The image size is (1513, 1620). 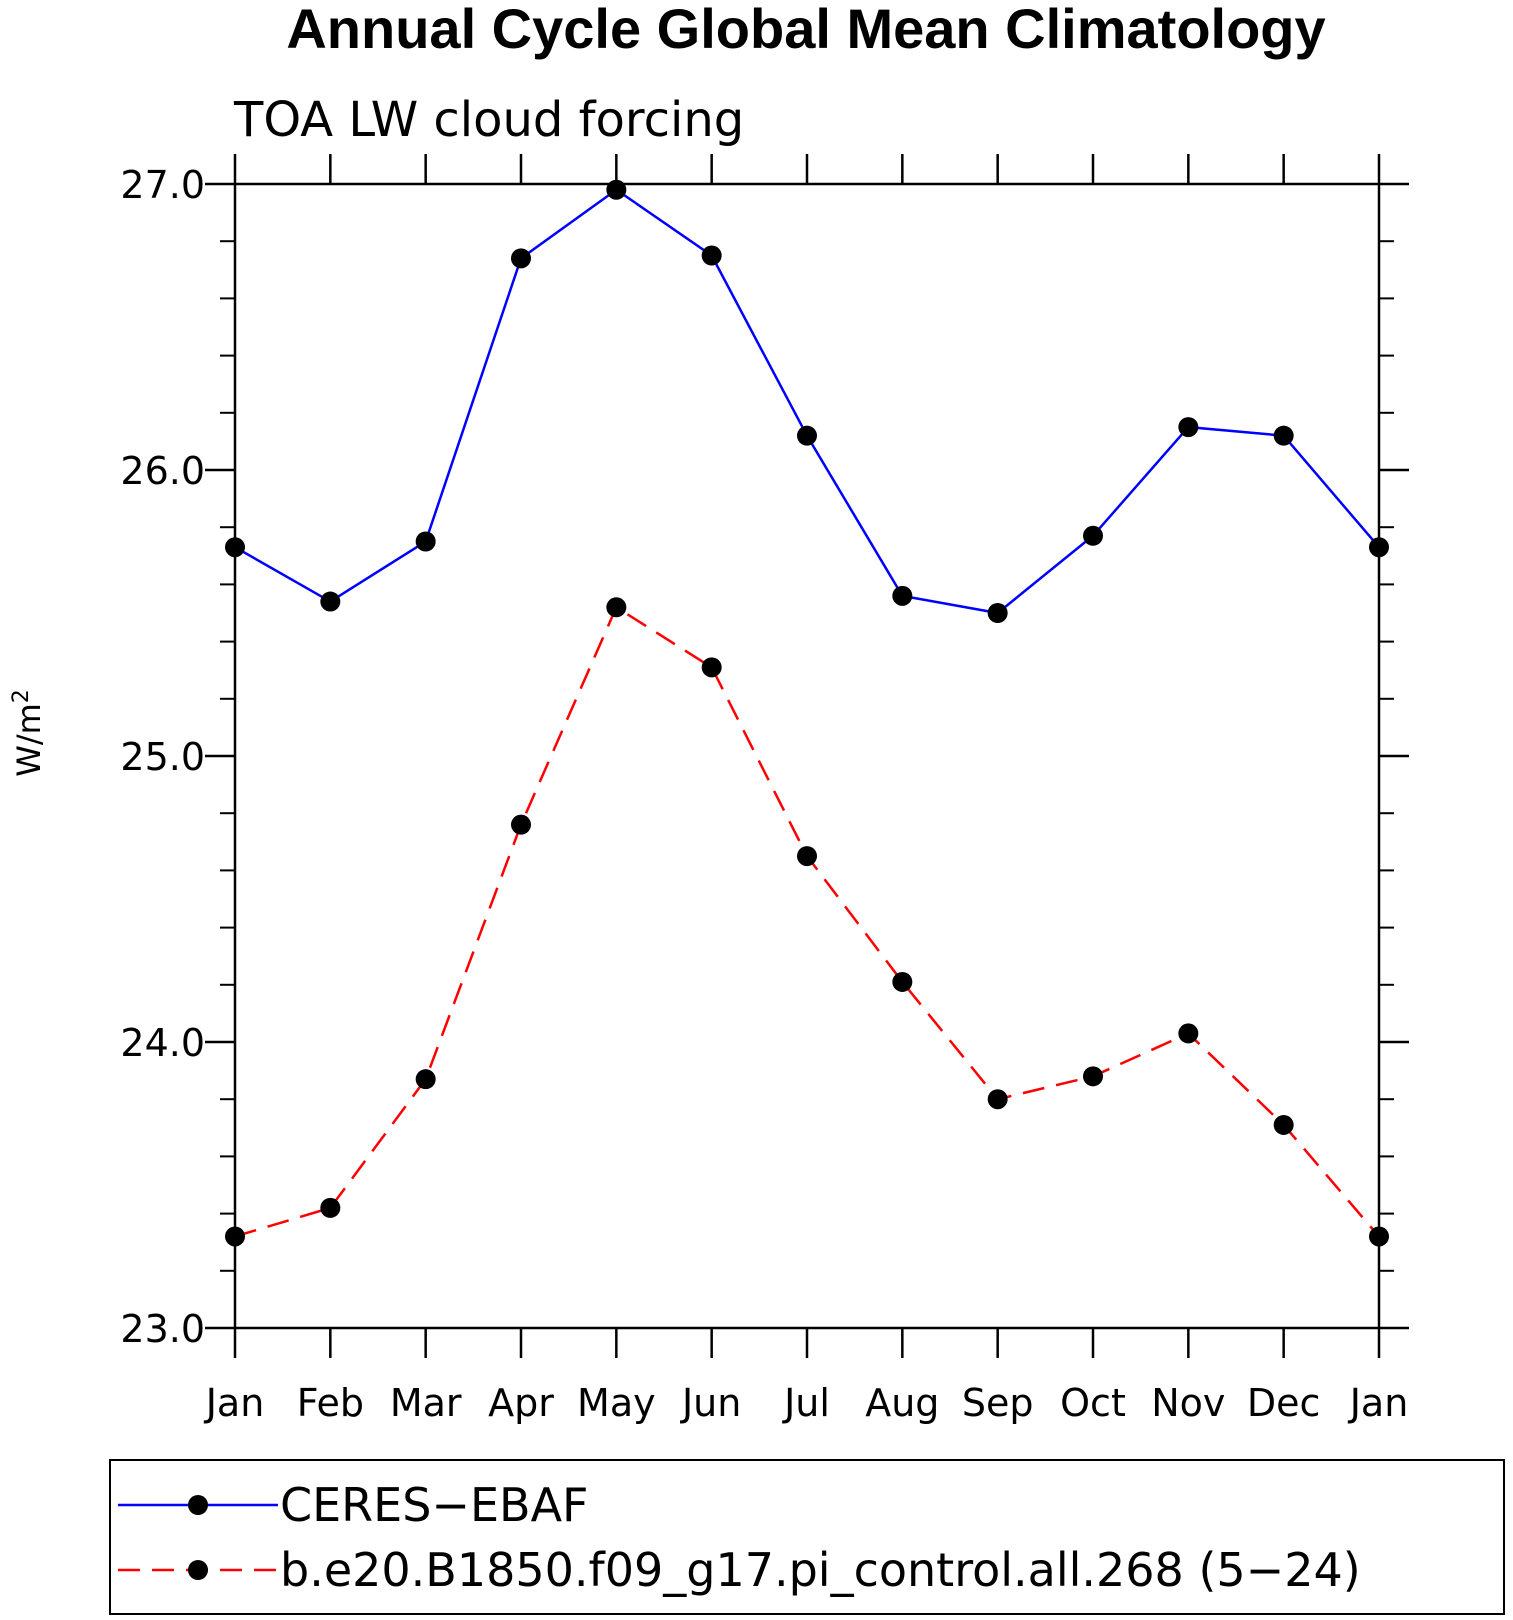 What do you see at coordinates (806, 1403) in the screenshot?
I see `x-tick-label: Jul` at bounding box center [806, 1403].